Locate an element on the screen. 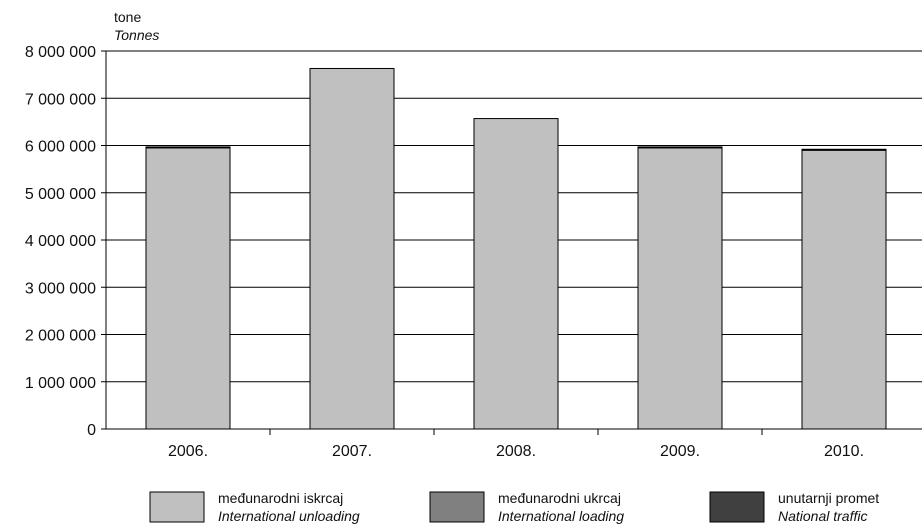  x-tick-label: 2010. is located at coordinates (844, 451).